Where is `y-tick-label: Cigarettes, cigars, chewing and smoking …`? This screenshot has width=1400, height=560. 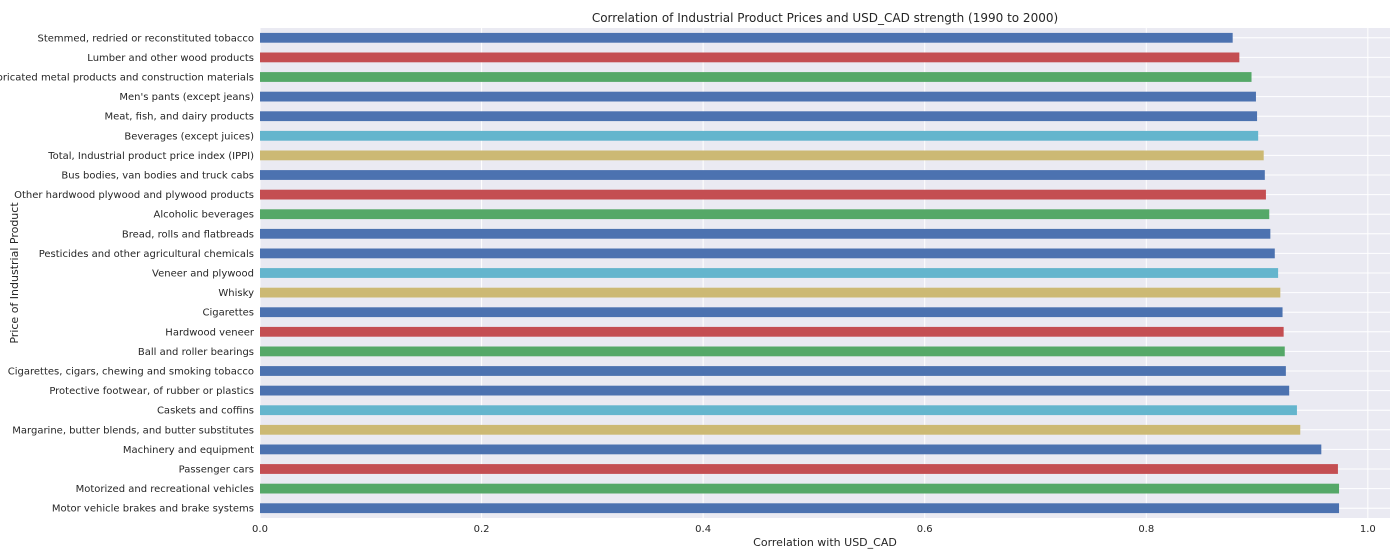
y-tick-label: Cigarettes, cigars, chewing and smoking … is located at coordinates (131, 372).